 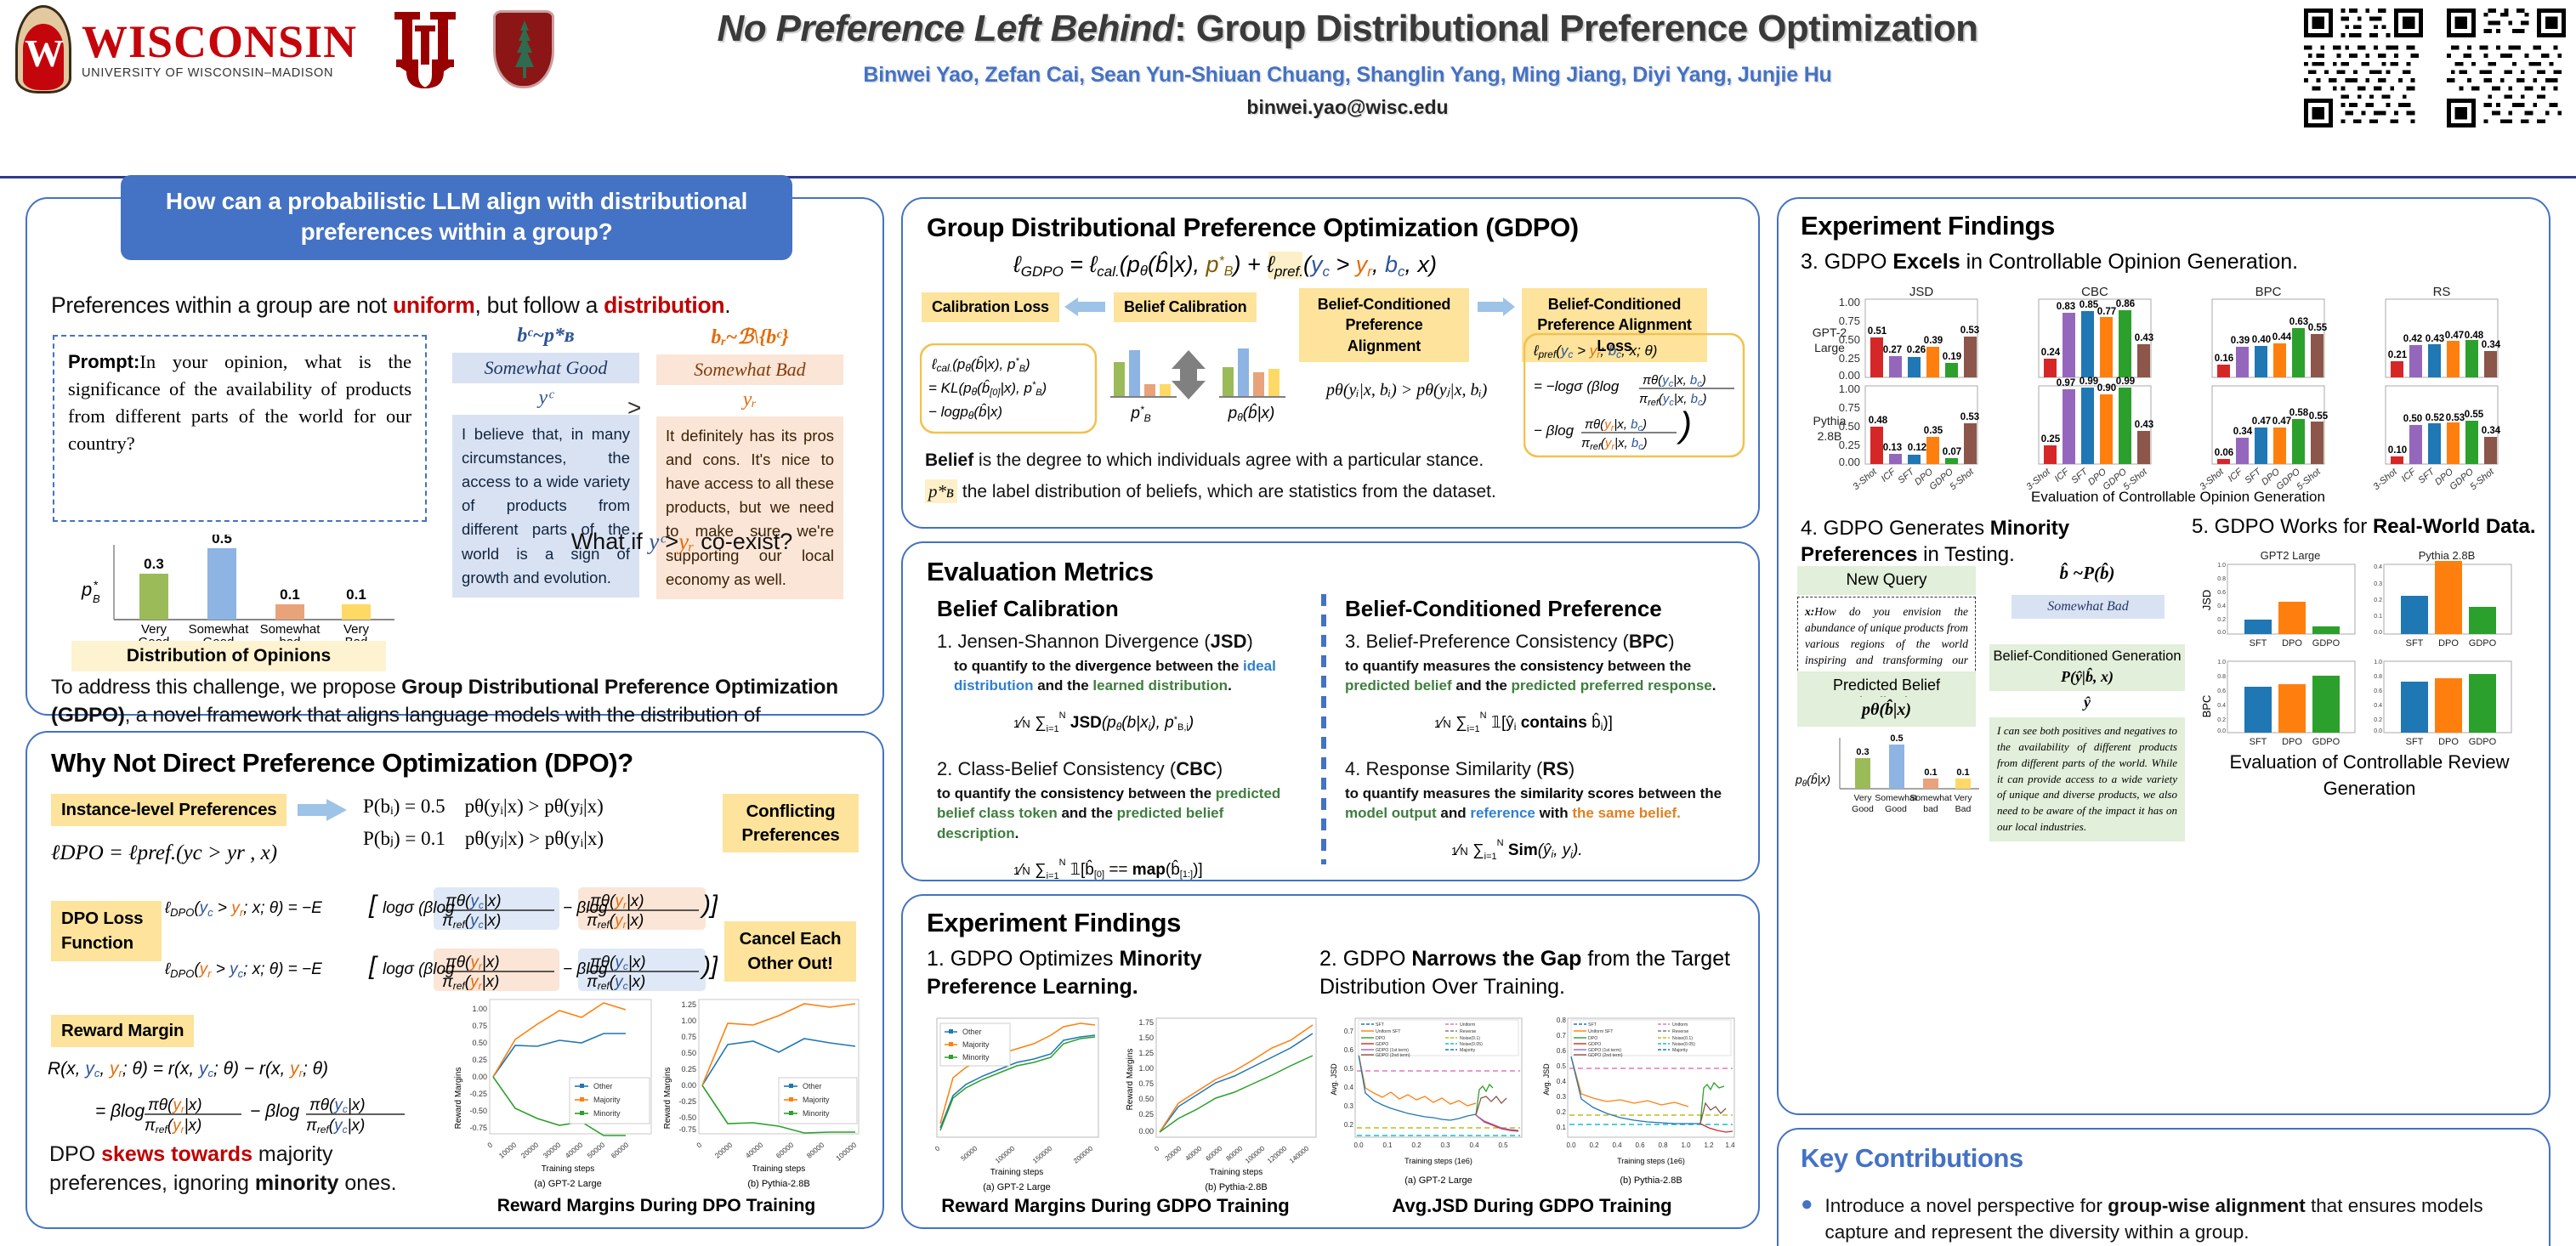 What do you see at coordinates (1830, 332) in the screenshot?
I see `svg-text: GPT-2` at bounding box center [1830, 332].